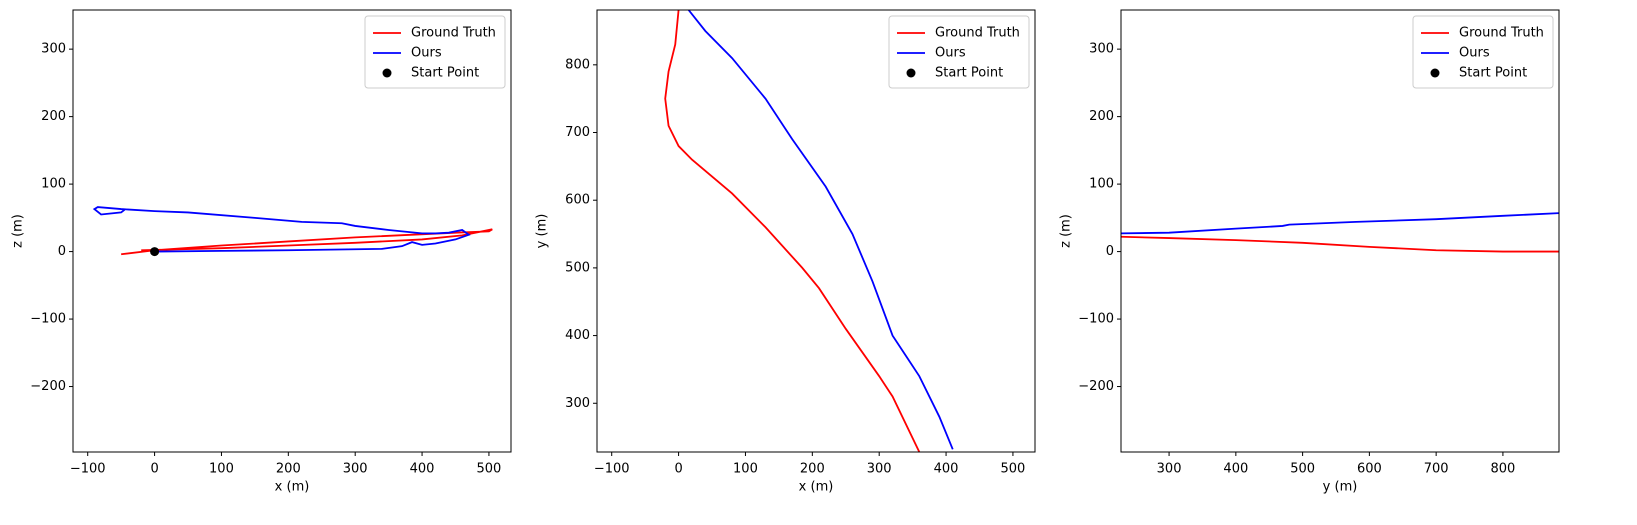 The width and height of the screenshot is (1637, 525). What do you see at coordinates (155, 252) in the screenshot?
I see `start-point` at bounding box center [155, 252].